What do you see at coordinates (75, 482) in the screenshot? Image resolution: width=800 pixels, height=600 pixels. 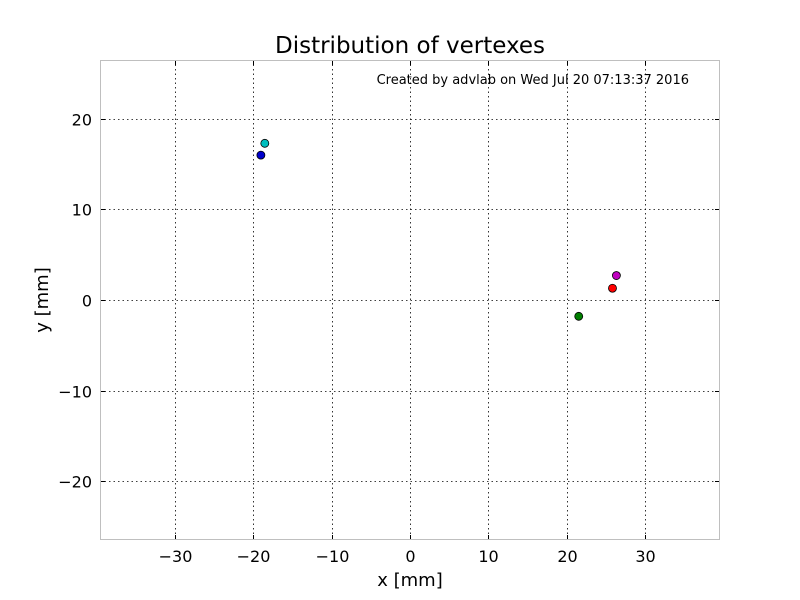 I see `y-tick-label: −20` at bounding box center [75, 482].